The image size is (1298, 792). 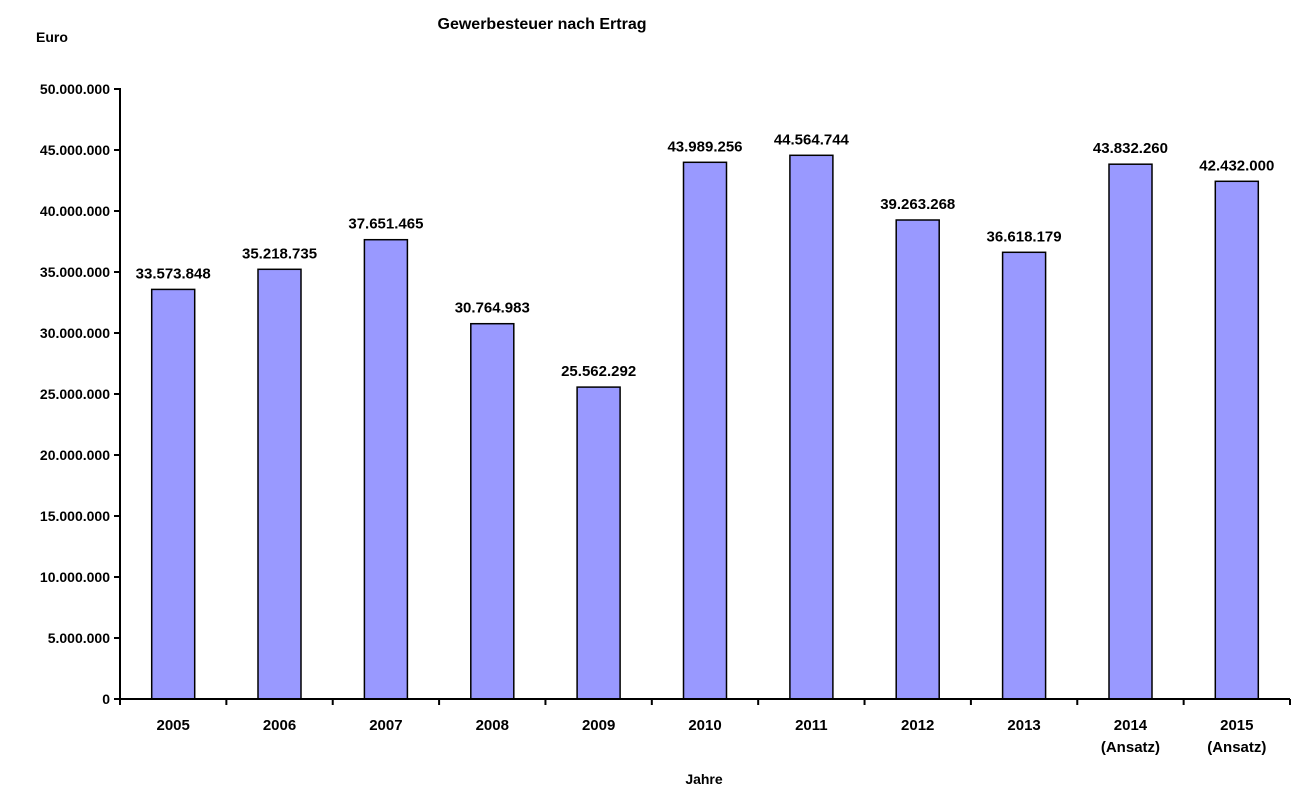 What do you see at coordinates (598, 725) in the screenshot?
I see `x-tick-label: 2009` at bounding box center [598, 725].